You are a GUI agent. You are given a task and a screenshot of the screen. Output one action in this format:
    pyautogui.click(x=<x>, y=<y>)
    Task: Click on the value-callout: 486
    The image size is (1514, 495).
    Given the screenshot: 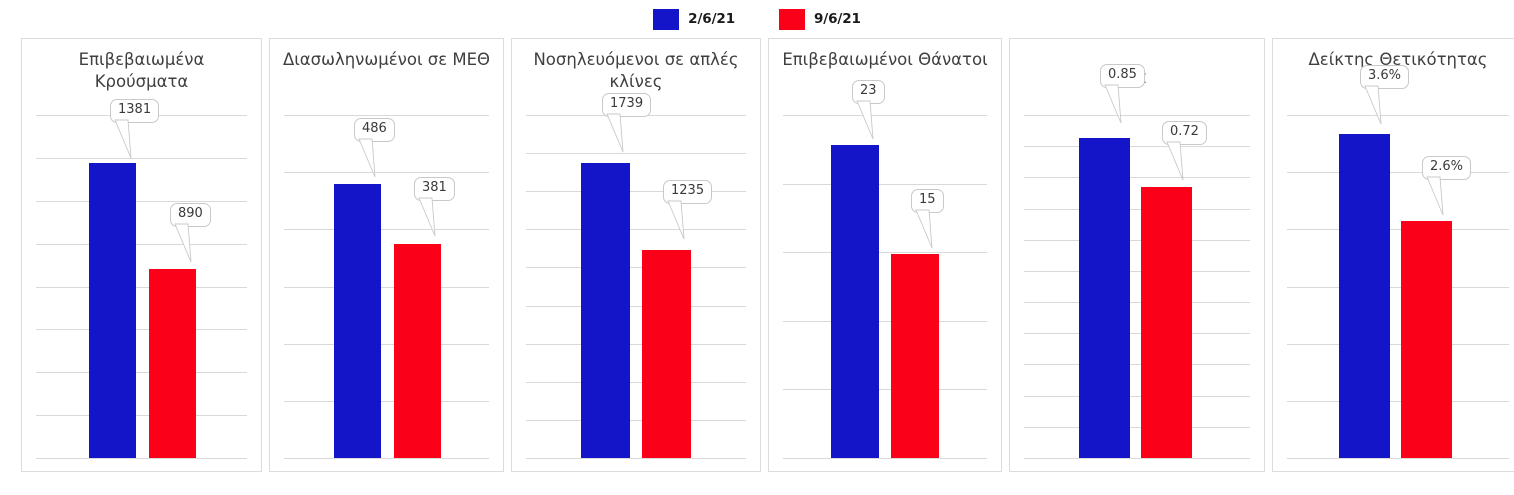 What is the action you would take?
    pyautogui.click(x=374, y=148)
    